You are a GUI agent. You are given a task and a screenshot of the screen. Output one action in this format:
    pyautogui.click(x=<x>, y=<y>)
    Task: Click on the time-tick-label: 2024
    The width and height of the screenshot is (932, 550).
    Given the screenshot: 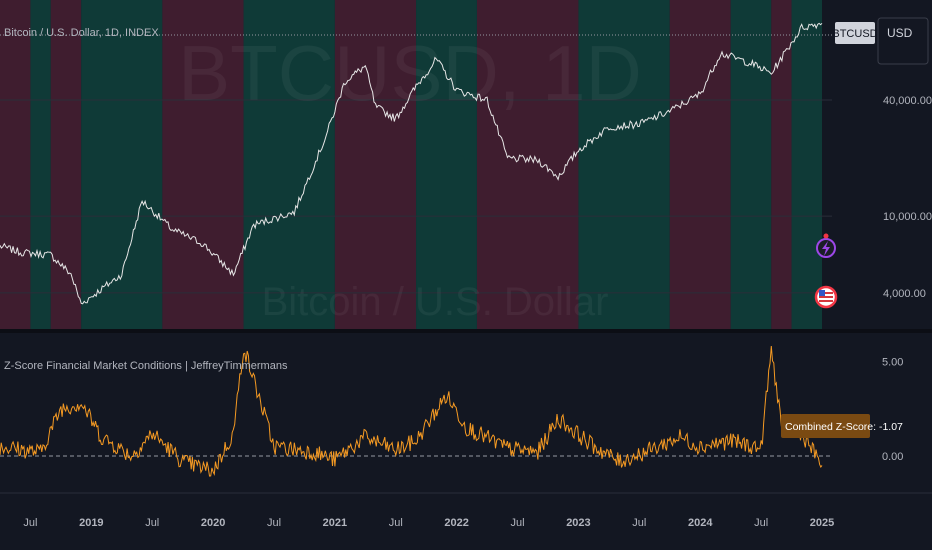 What is the action you would take?
    pyautogui.click(x=700, y=523)
    